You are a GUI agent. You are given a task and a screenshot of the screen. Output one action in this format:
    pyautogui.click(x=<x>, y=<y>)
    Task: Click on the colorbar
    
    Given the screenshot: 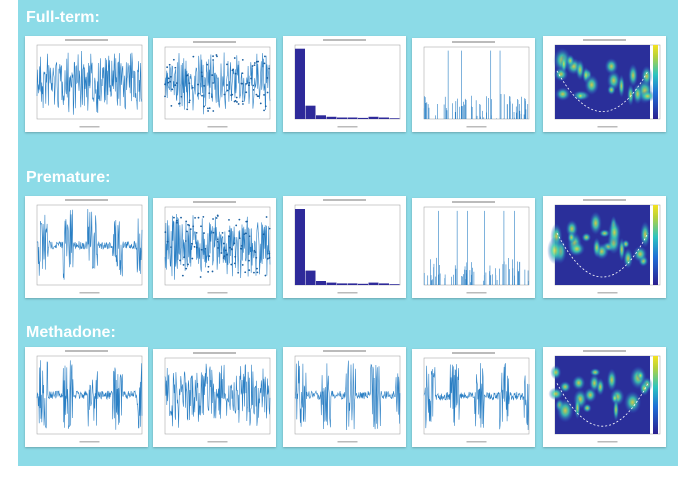 What is the action you would take?
    pyautogui.click(x=655, y=395)
    